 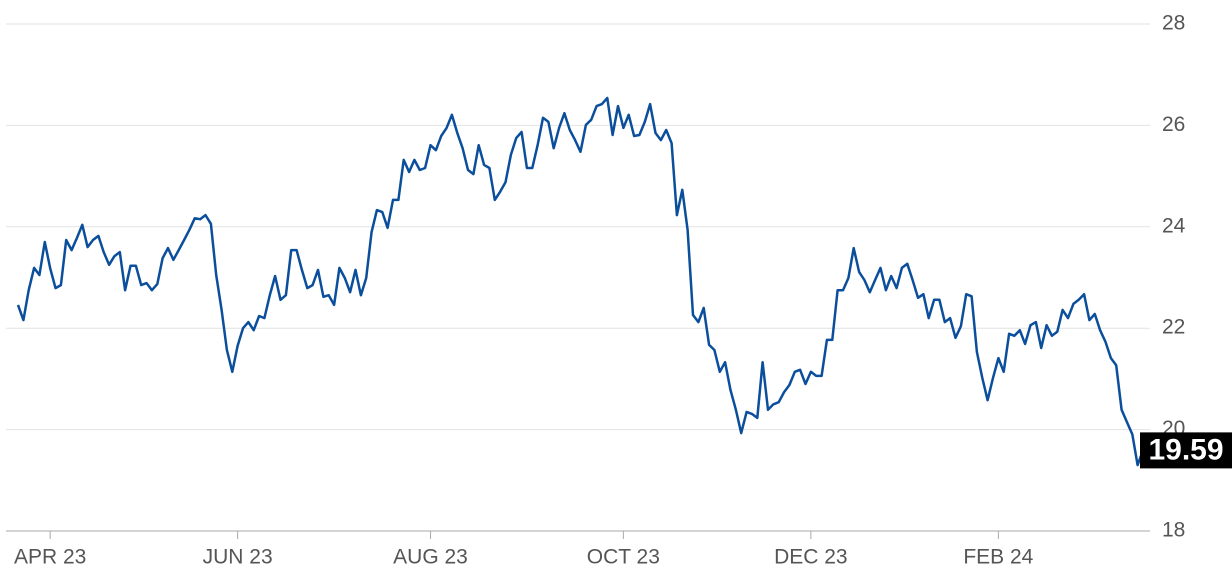 I want to click on x-tick-label: OCT 23, so click(x=623, y=557).